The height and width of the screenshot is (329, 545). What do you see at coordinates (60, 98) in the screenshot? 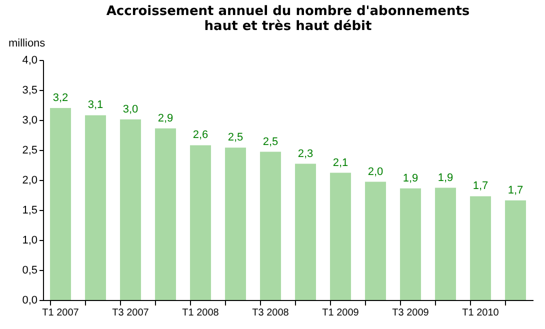
I see `data-label: 3,2` at bounding box center [60, 98].